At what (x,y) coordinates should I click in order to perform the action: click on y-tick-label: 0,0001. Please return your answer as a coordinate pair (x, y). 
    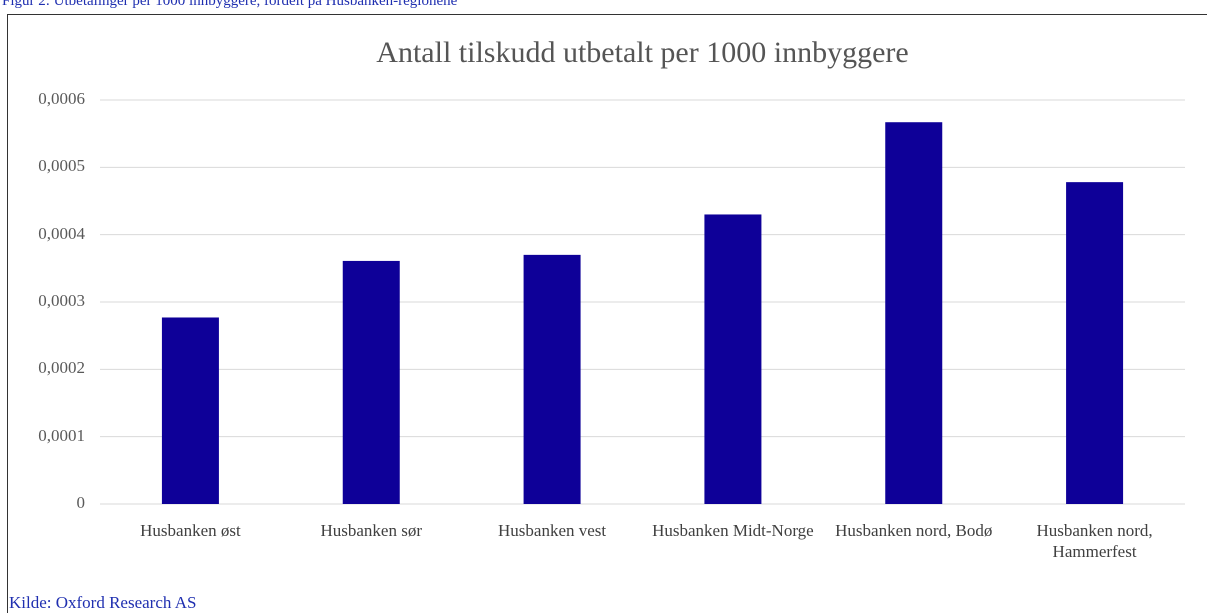
    Looking at the image, I should click on (61, 435).